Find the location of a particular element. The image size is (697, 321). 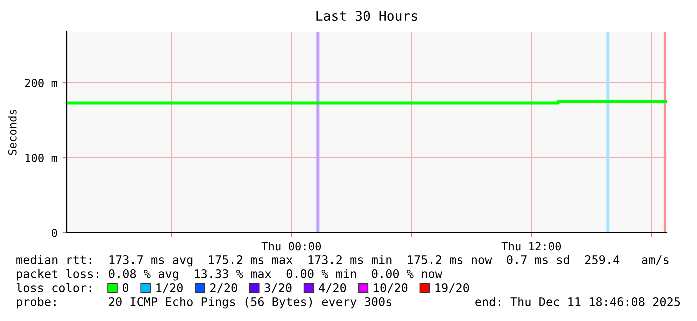

y-tick-label: 0 is located at coordinates (55, 233).